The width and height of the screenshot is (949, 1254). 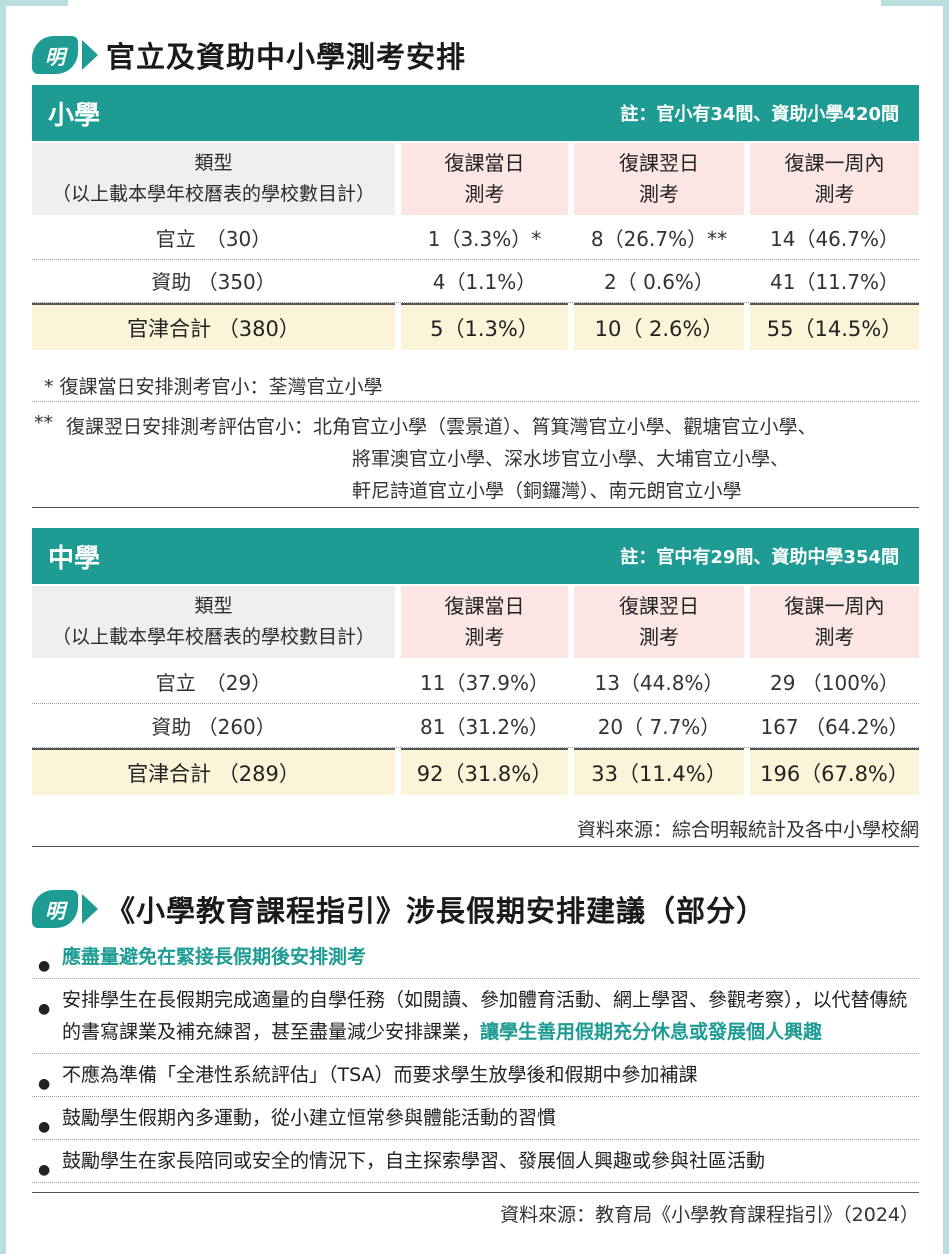 I want to click on list-item-text: 鼓勵學生假期內多運動，從小建立恒常參與體能活動的習慣, so click(x=309, y=1118).